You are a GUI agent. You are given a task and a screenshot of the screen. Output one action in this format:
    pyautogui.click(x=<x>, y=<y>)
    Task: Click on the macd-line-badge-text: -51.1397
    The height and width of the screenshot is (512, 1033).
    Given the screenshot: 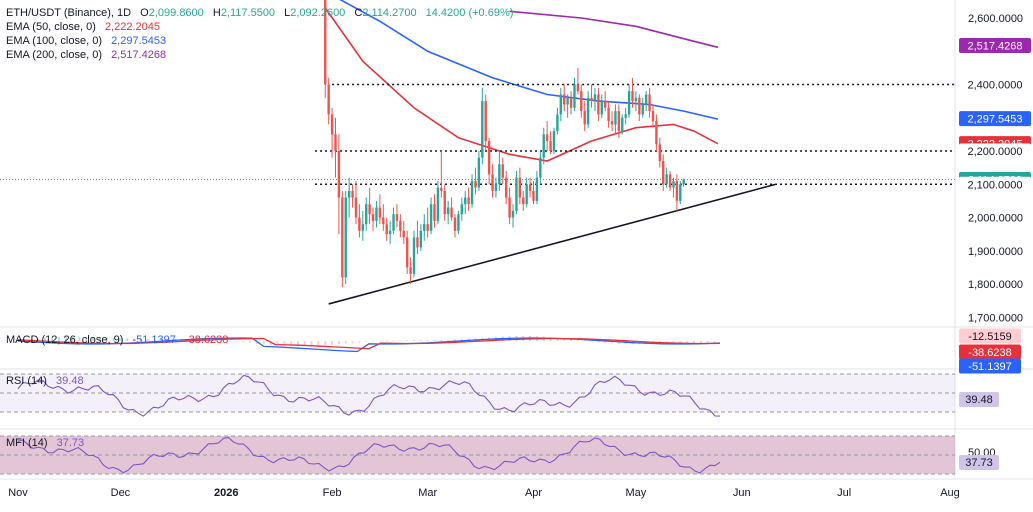 What is the action you would take?
    pyautogui.click(x=989, y=367)
    